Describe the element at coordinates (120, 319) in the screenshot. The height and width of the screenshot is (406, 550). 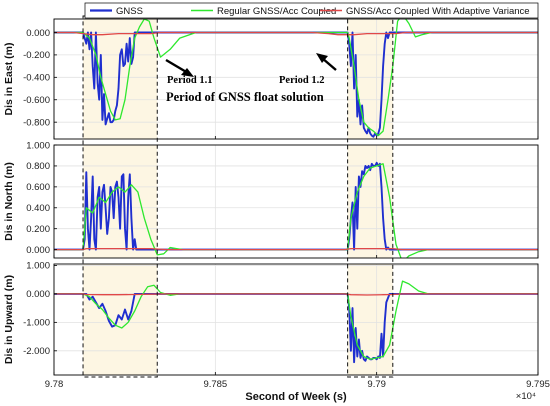
I see `float-period-shade` at that location.